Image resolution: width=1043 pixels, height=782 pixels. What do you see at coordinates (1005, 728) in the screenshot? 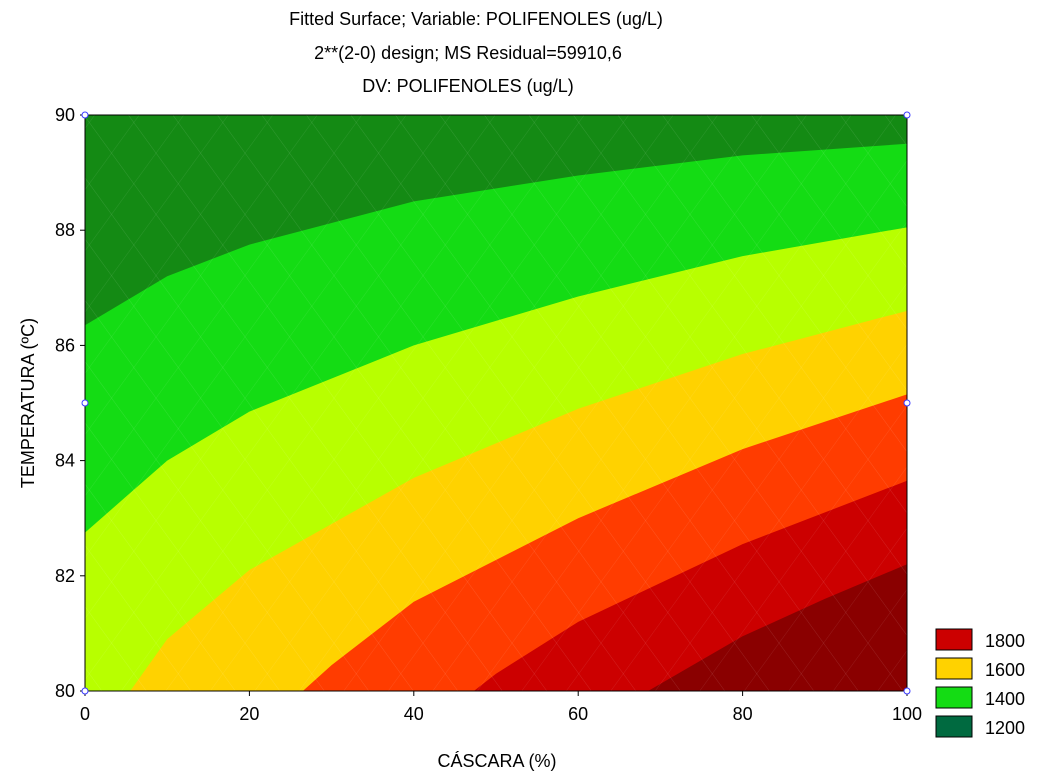
I see `legend-label: 1200` at bounding box center [1005, 728].